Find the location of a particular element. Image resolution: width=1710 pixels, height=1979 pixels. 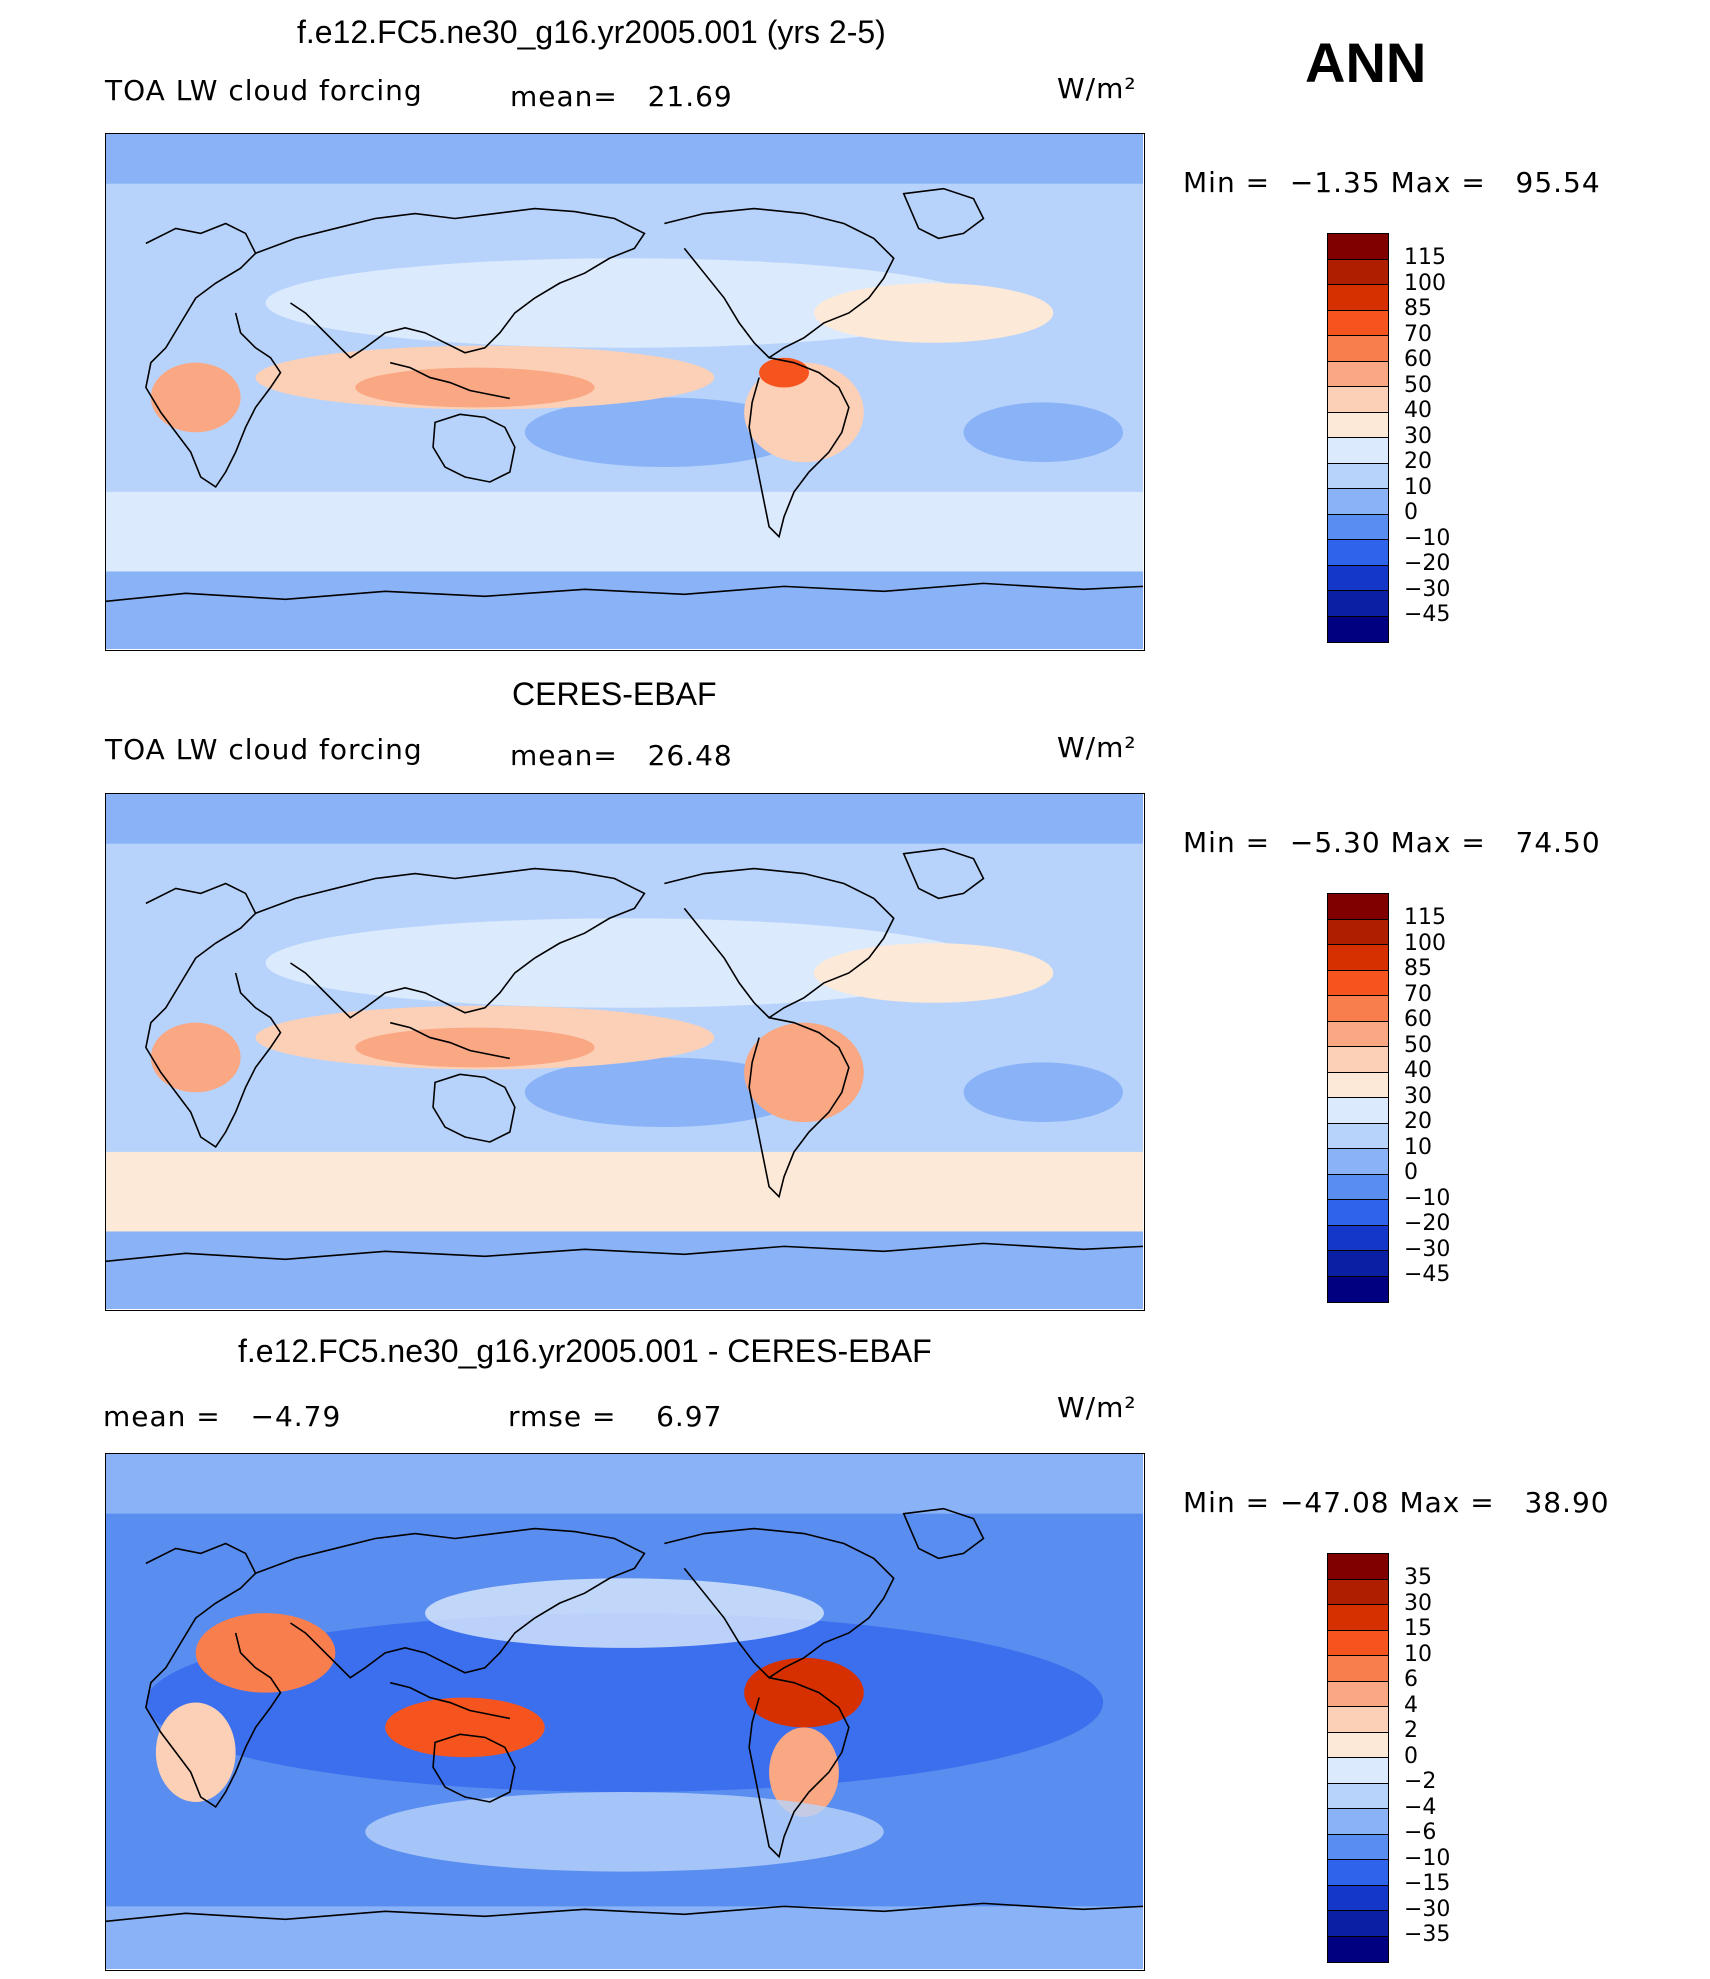

mean-value: 26.48 is located at coordinates (690, 755).